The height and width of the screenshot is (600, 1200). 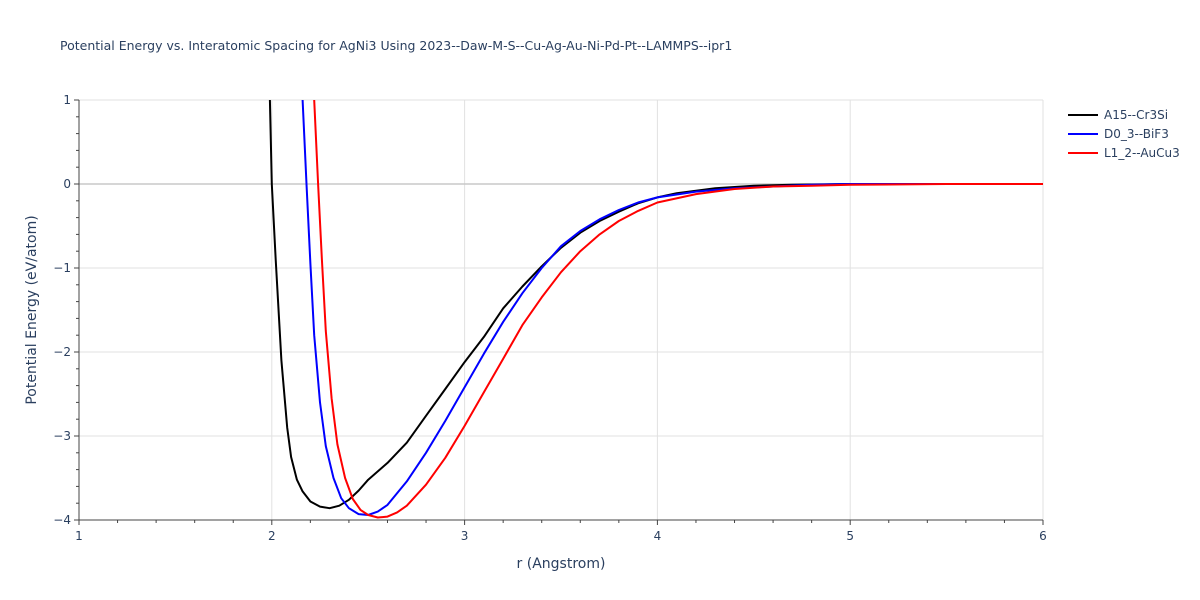 What do you see at coordinates (1142, 153) in the screenshot?
I see `legend-label: L1_2--AuCu3` at bounding box center [1142, 153].